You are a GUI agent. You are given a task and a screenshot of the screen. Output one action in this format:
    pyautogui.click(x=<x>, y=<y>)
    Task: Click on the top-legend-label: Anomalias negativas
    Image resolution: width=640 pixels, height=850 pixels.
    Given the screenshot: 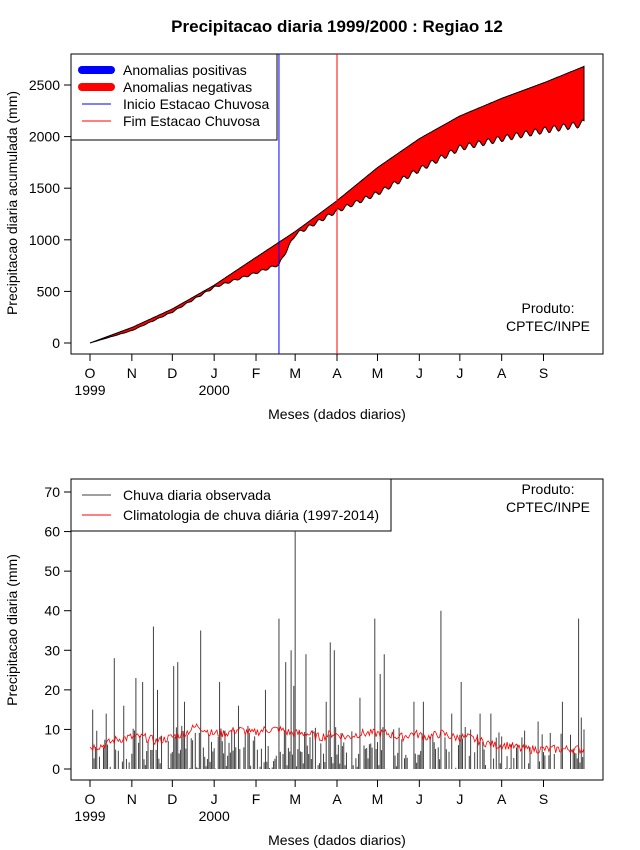 What is the action you would take?
    pyautogui.click(x=187, y=87)
    